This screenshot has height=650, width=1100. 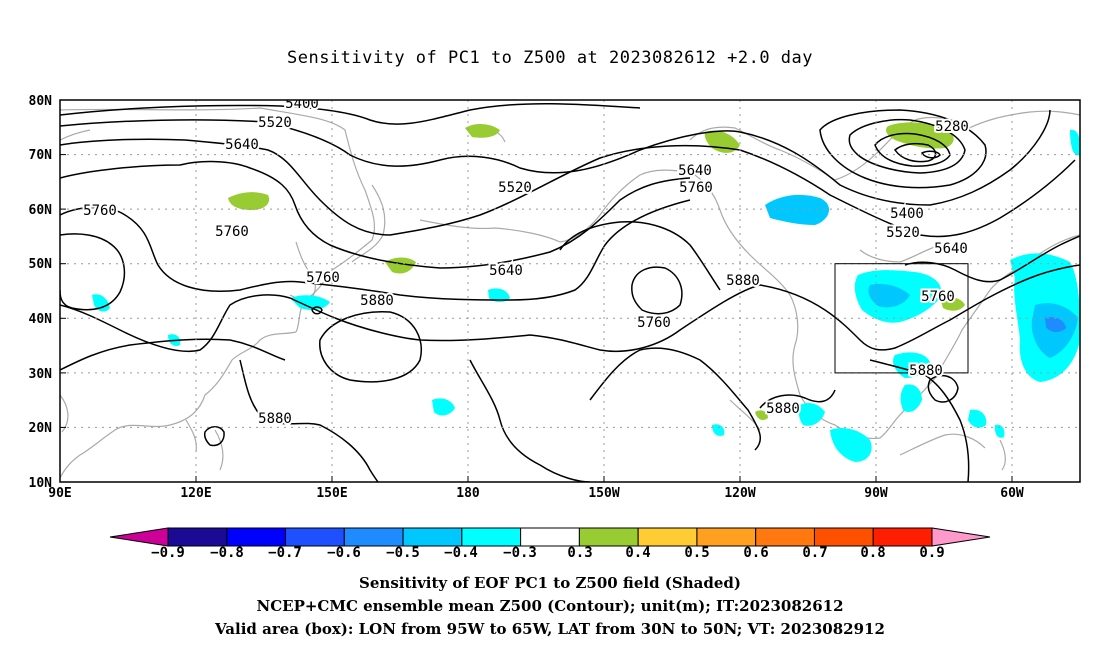 I want to click on colorbar-low-triangle, so click(x=139, y=537).